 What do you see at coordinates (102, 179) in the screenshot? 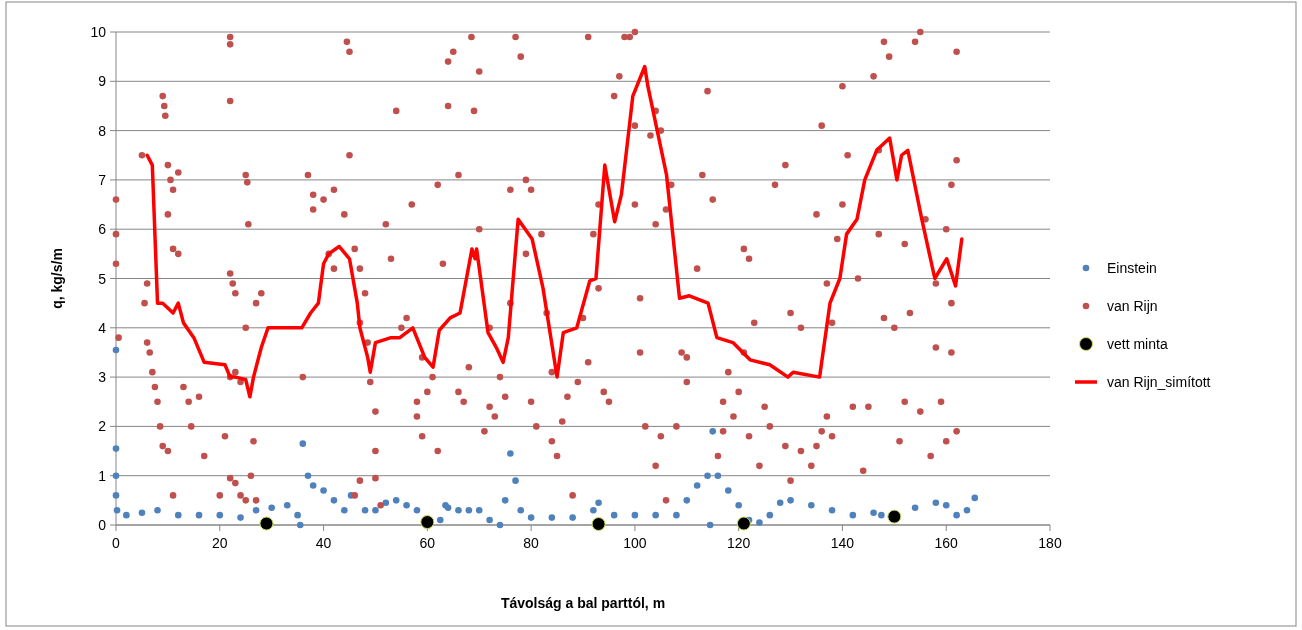
I see `y-tick-label: 7` at bounding box center [102, 179].